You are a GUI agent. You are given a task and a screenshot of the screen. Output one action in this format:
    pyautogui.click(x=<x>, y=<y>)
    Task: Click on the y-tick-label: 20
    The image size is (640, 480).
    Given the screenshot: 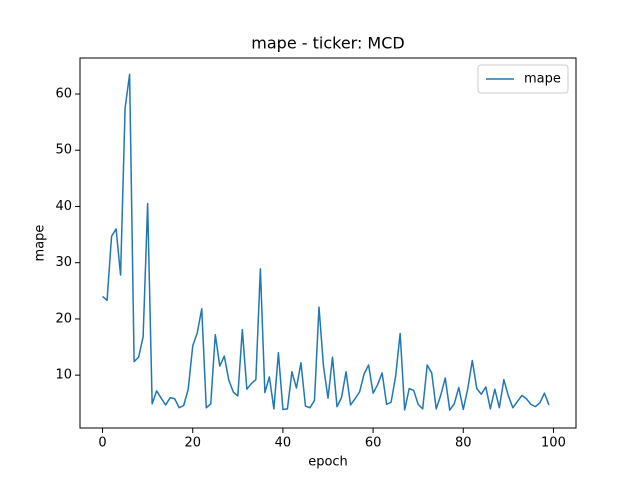 What is the action you would take?
    pyautogui.click(x=63, y=318)
    